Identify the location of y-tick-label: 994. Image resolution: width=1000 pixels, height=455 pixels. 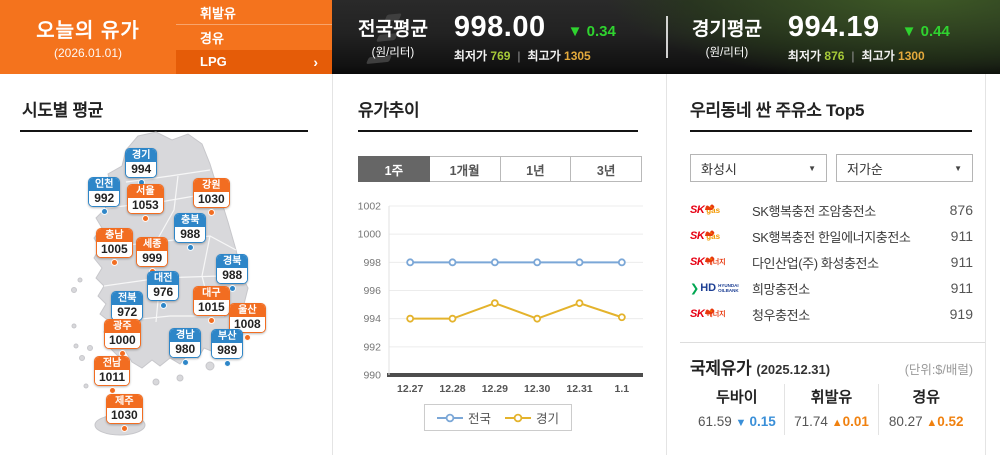
(372, 319).